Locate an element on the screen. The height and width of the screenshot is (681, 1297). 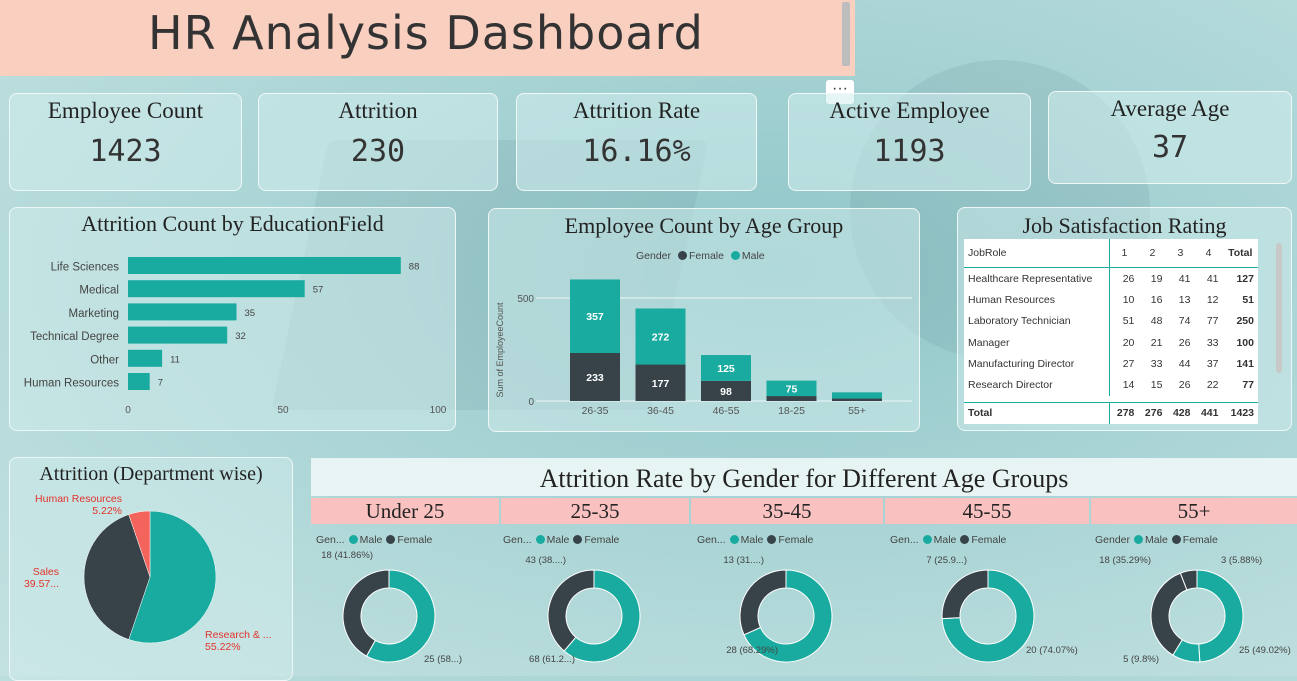
kpi-average-age: Average Age 37 is located at coordinates (1170, 137).